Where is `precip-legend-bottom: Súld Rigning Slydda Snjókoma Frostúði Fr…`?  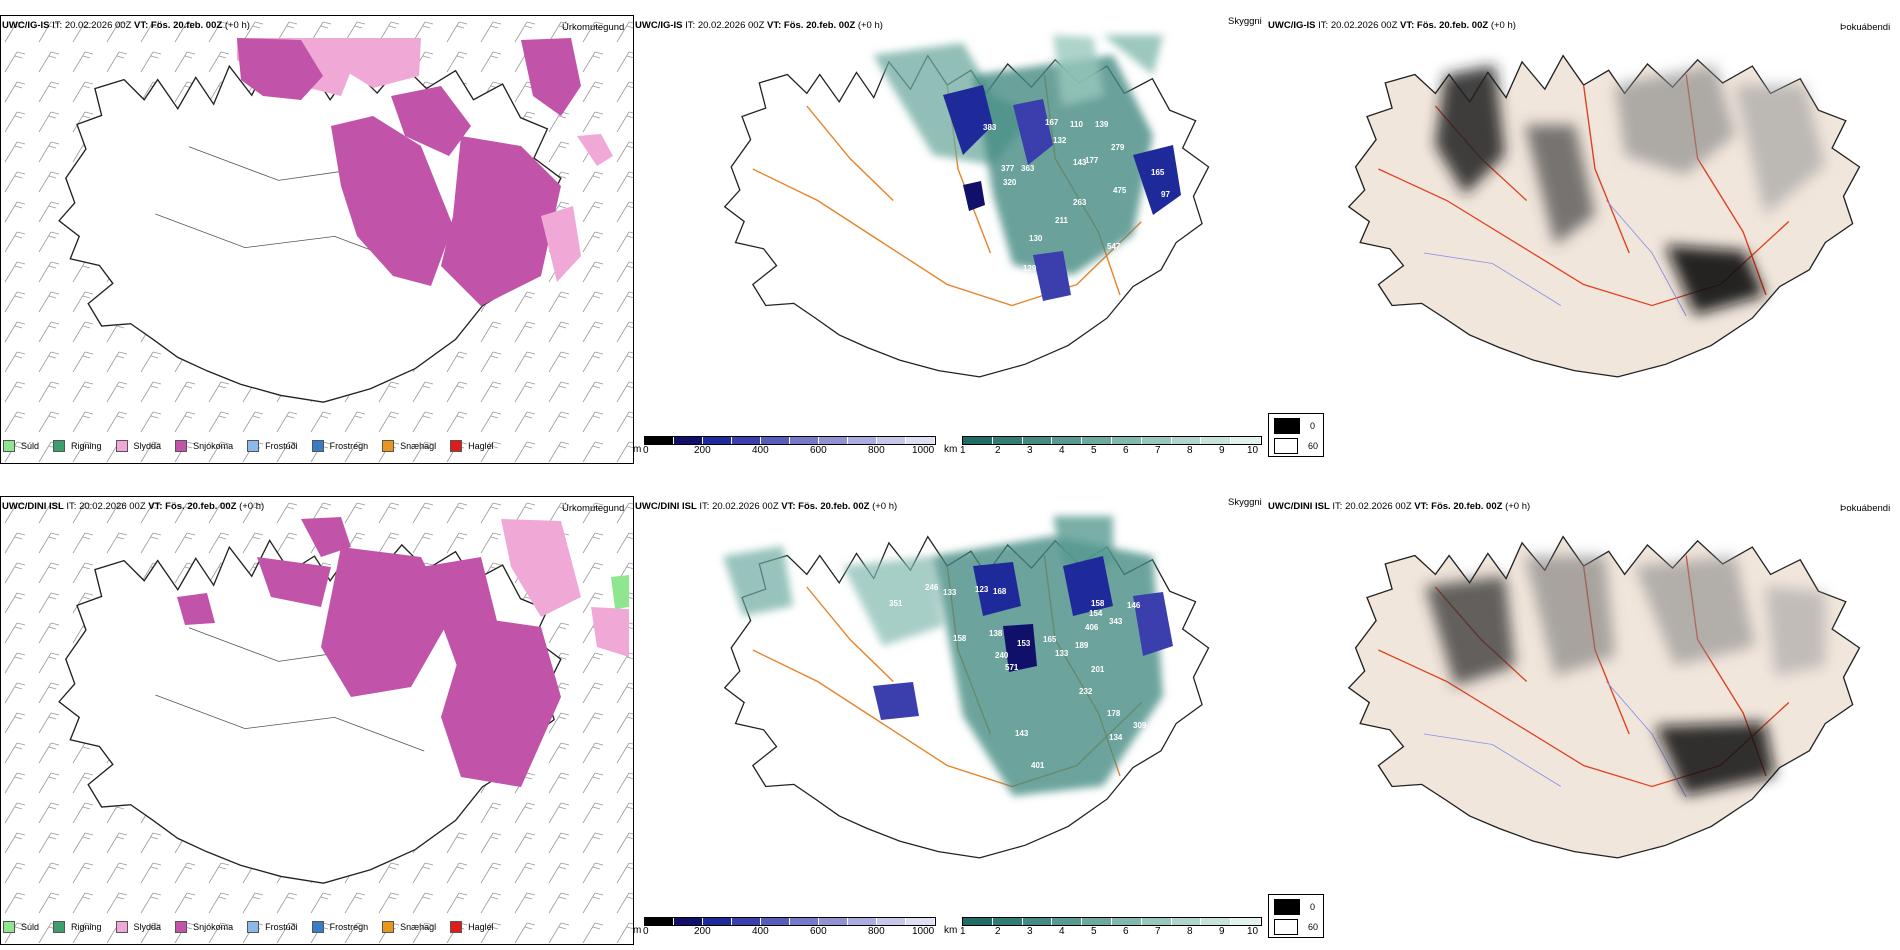 precip-legend-bottom: Súld Rigning Slydda Snjókoma Frostúði Fr… is located at coordinates (255, 927).